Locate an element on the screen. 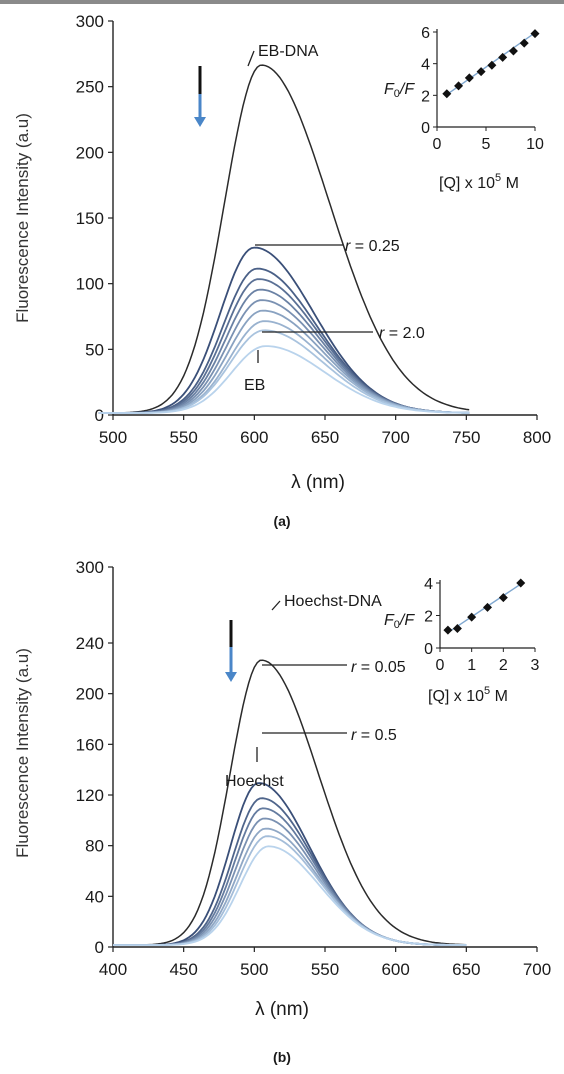  x-tick-label: 400 is located at coordinates (113, 969).